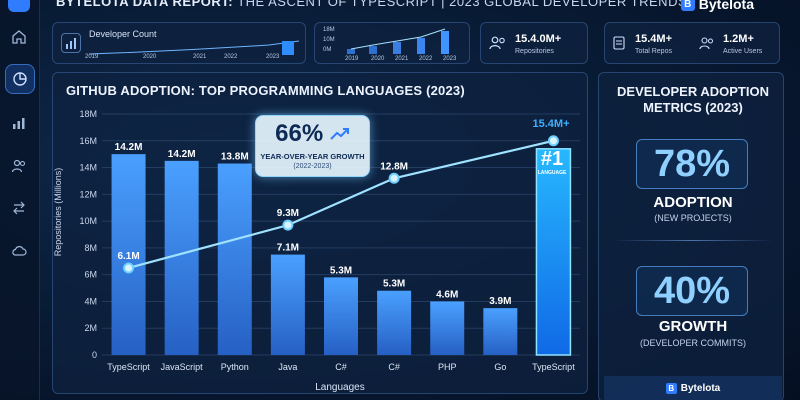  Describe the element at coordinates (687, 5) in the screenshot. I see `bytelota-logo-icon: B` at that location.